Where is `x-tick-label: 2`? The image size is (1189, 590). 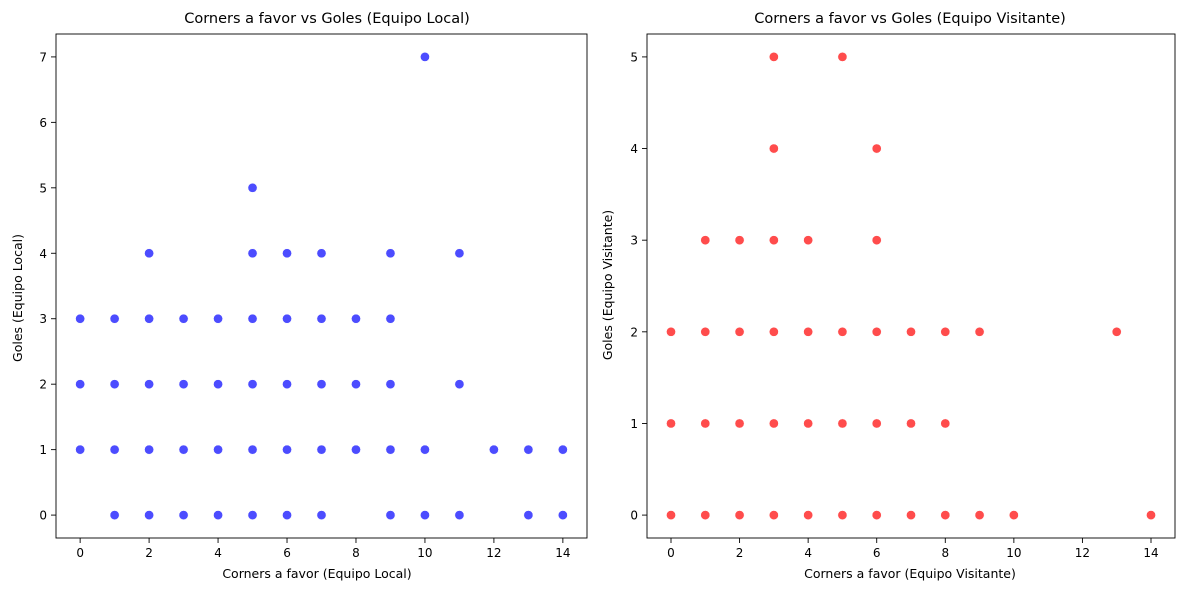 x-tick-label: 2 is located at coordinates (149, 553).